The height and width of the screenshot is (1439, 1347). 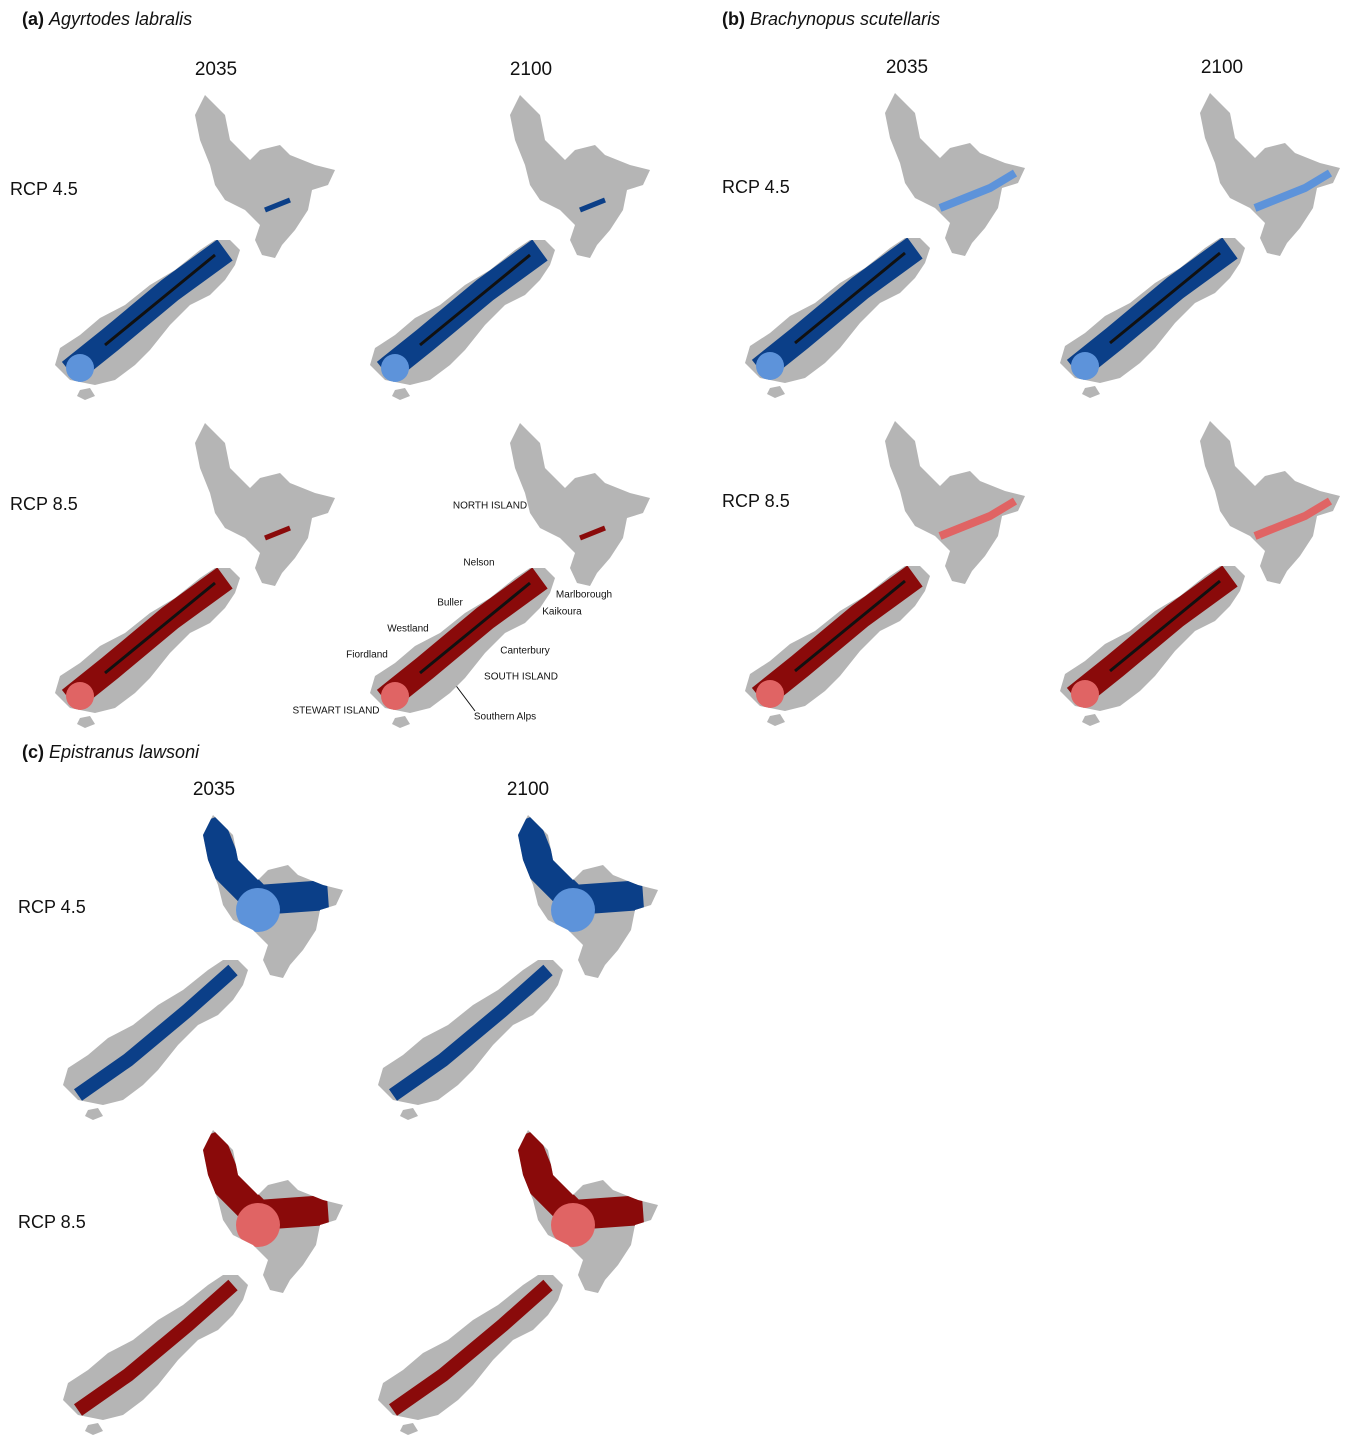 What do you see at coordinates (408, 629) in the screenshot?
I see `region-label: Westland` at bounding box center [408, 629].